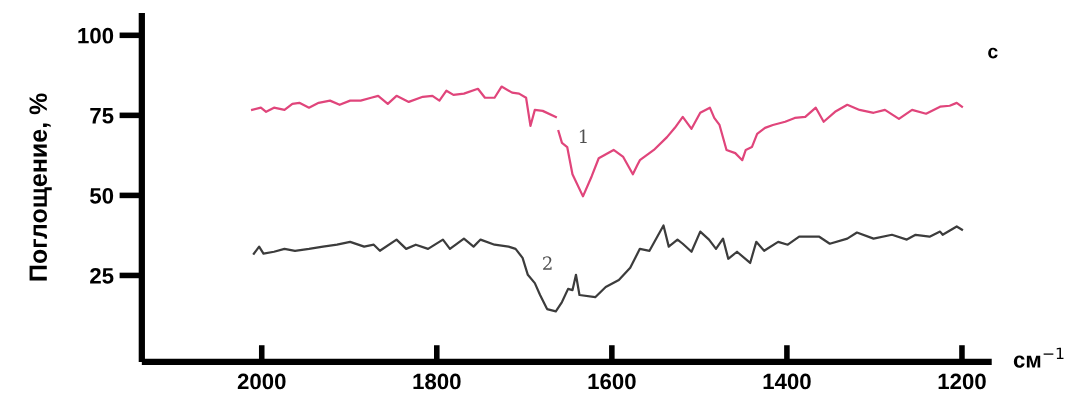 This screenshot has height=403, width=1091. I want to click on x-tick-label: 1400, so click(787, 381).